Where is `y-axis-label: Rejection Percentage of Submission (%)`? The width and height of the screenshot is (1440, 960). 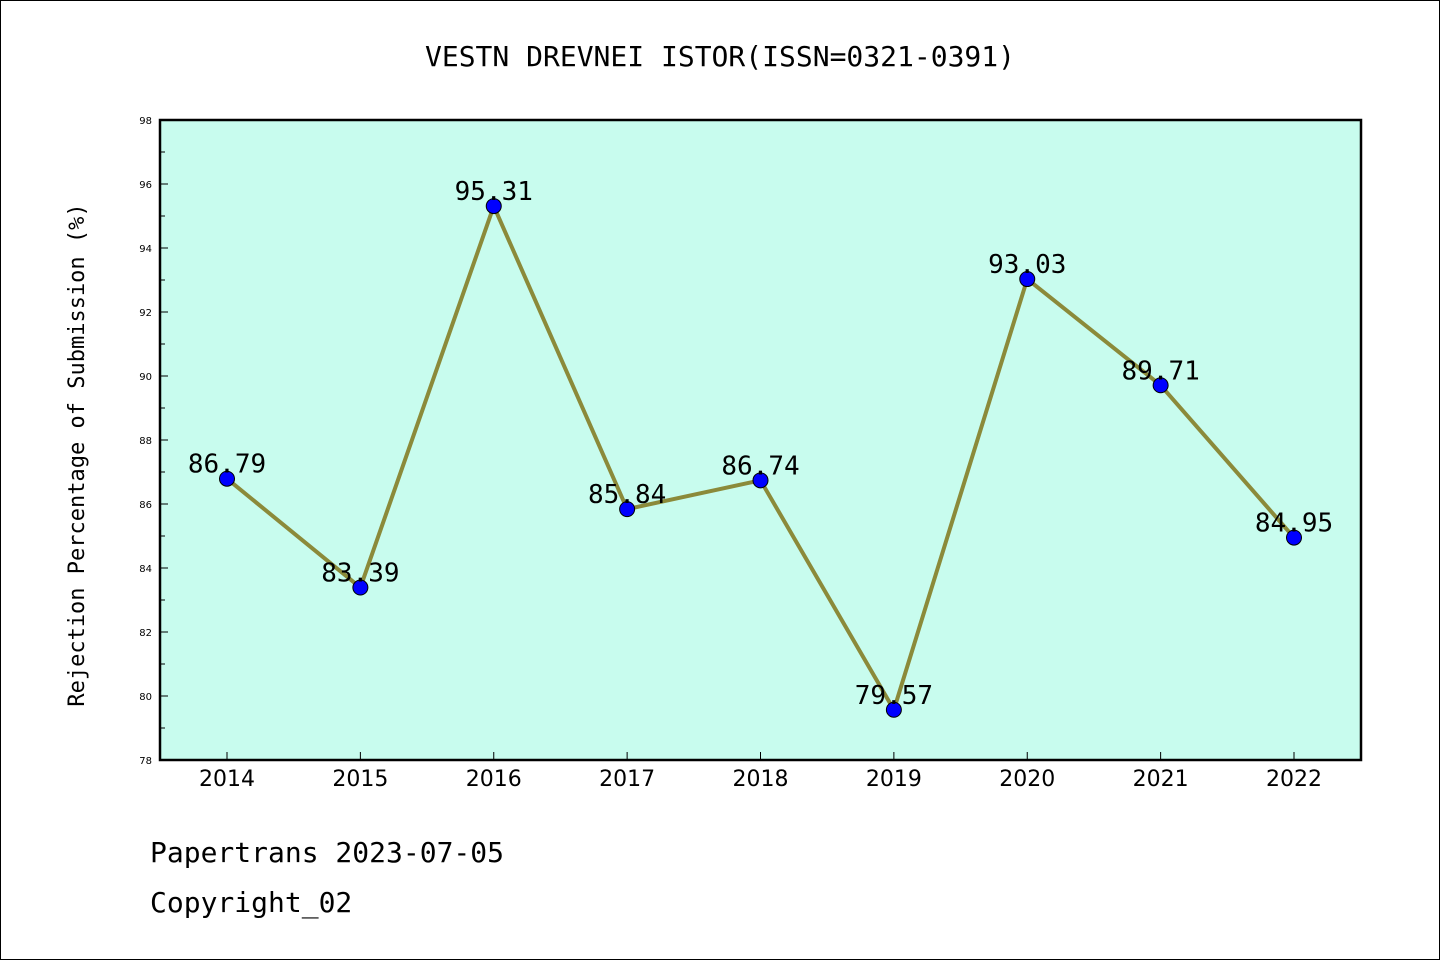
y-axis-label: Rejection Percentage of Submission (%) is located at coordinates (77, 454).